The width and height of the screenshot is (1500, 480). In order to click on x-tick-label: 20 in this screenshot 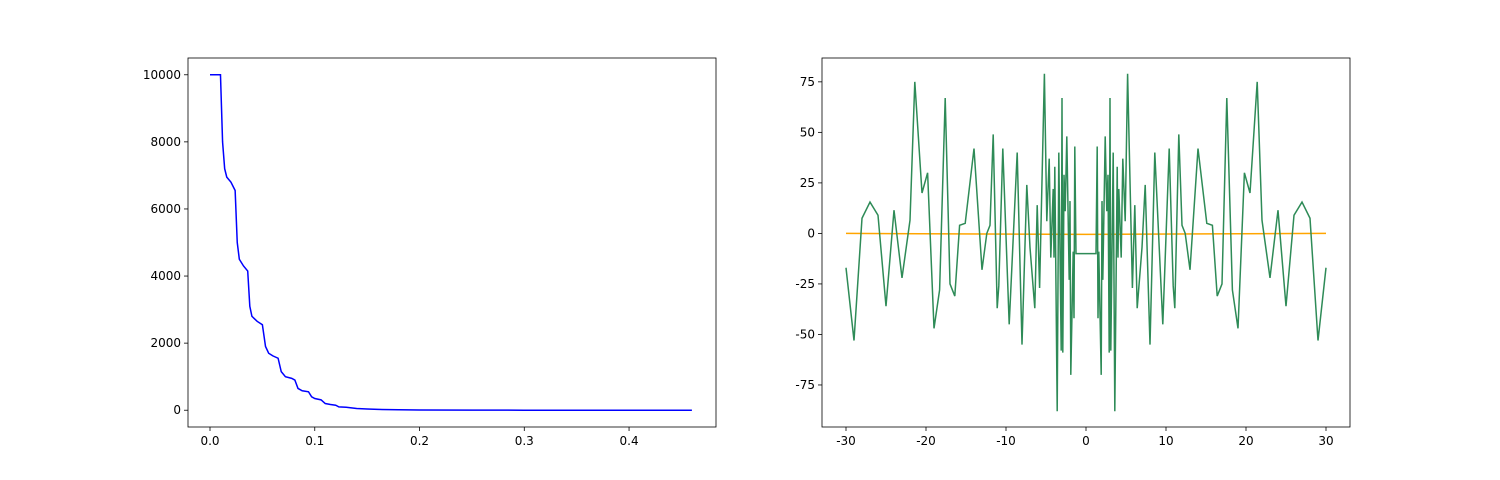, I will do `click(1245, 441)`.